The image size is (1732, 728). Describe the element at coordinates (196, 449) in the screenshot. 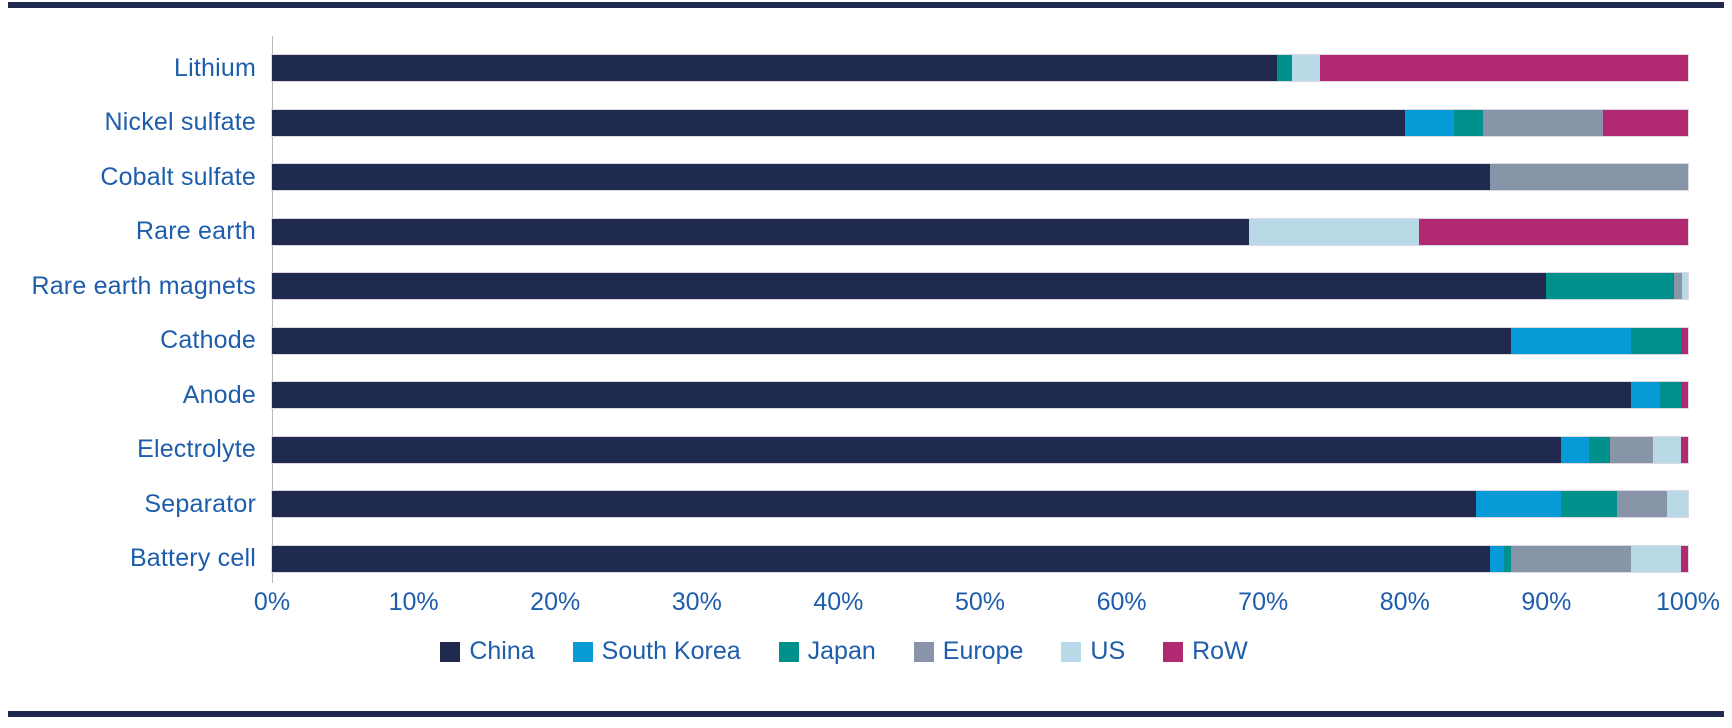

I see `category-label: Electrolyte` at that location.